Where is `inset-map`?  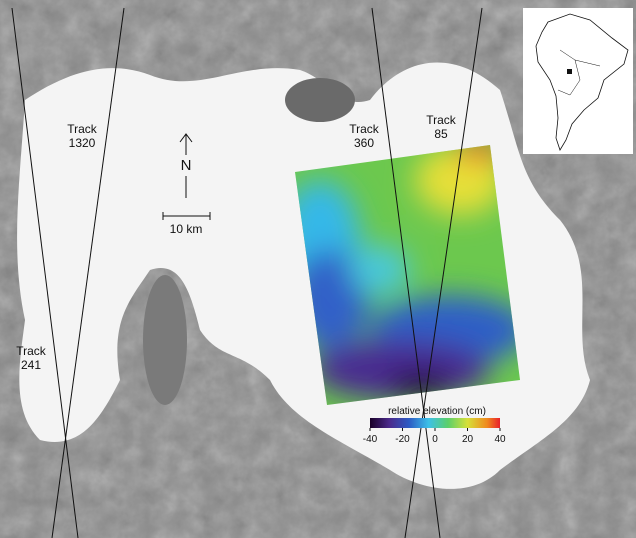 inset-map is located at coordinates (578, 81).